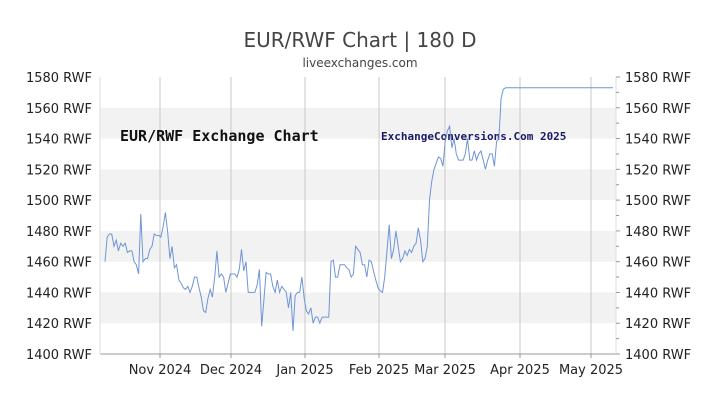 This screenshot has height=405, width=720. What do you see at coordinates (658, 355) in the screenshot?
I see `y-tick-label-right: 1400 RWF` at bounding box center [658, 355].